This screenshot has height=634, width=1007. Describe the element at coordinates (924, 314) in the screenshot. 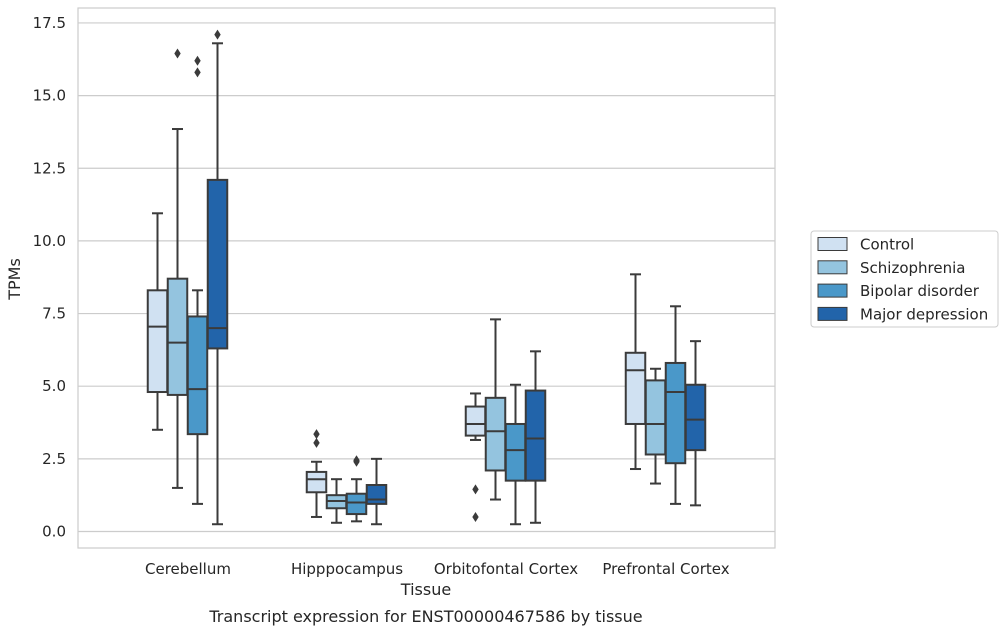

I see `legend-label: Major depression` at that location.